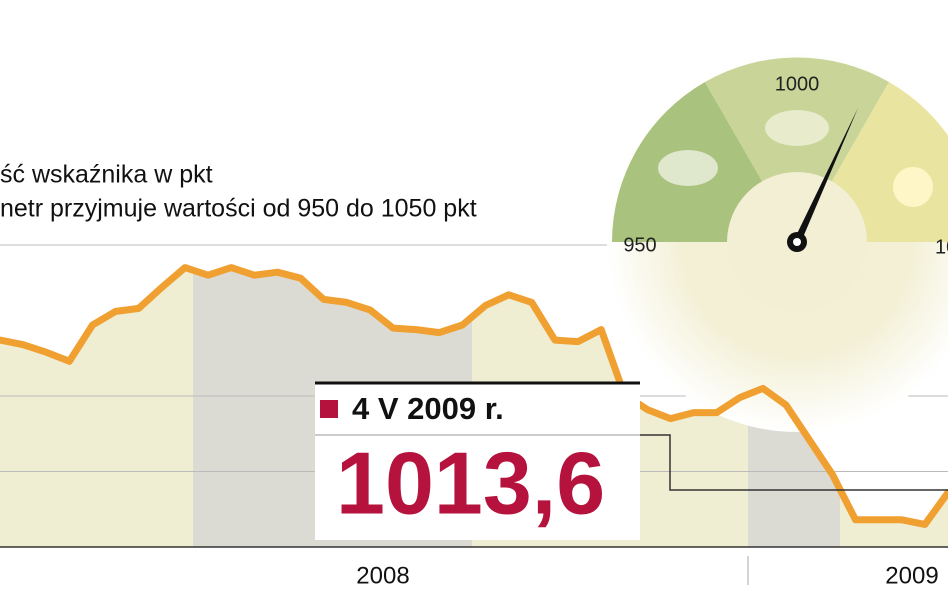 This screenshot has width=948, height=598. Describe the element at coordinates (96, 407) in the screenshot. I see `band` at that location.